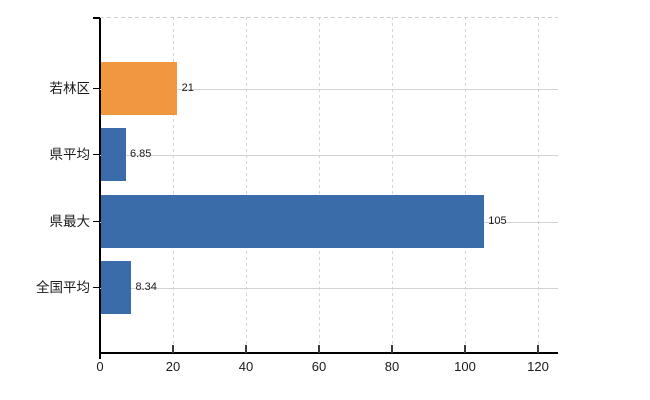 The image size is (650, 400). What do you see at coordinates (96, 18) in the screenshot?
I see `y-axis-top-tick` at bounding box center [96, 18].